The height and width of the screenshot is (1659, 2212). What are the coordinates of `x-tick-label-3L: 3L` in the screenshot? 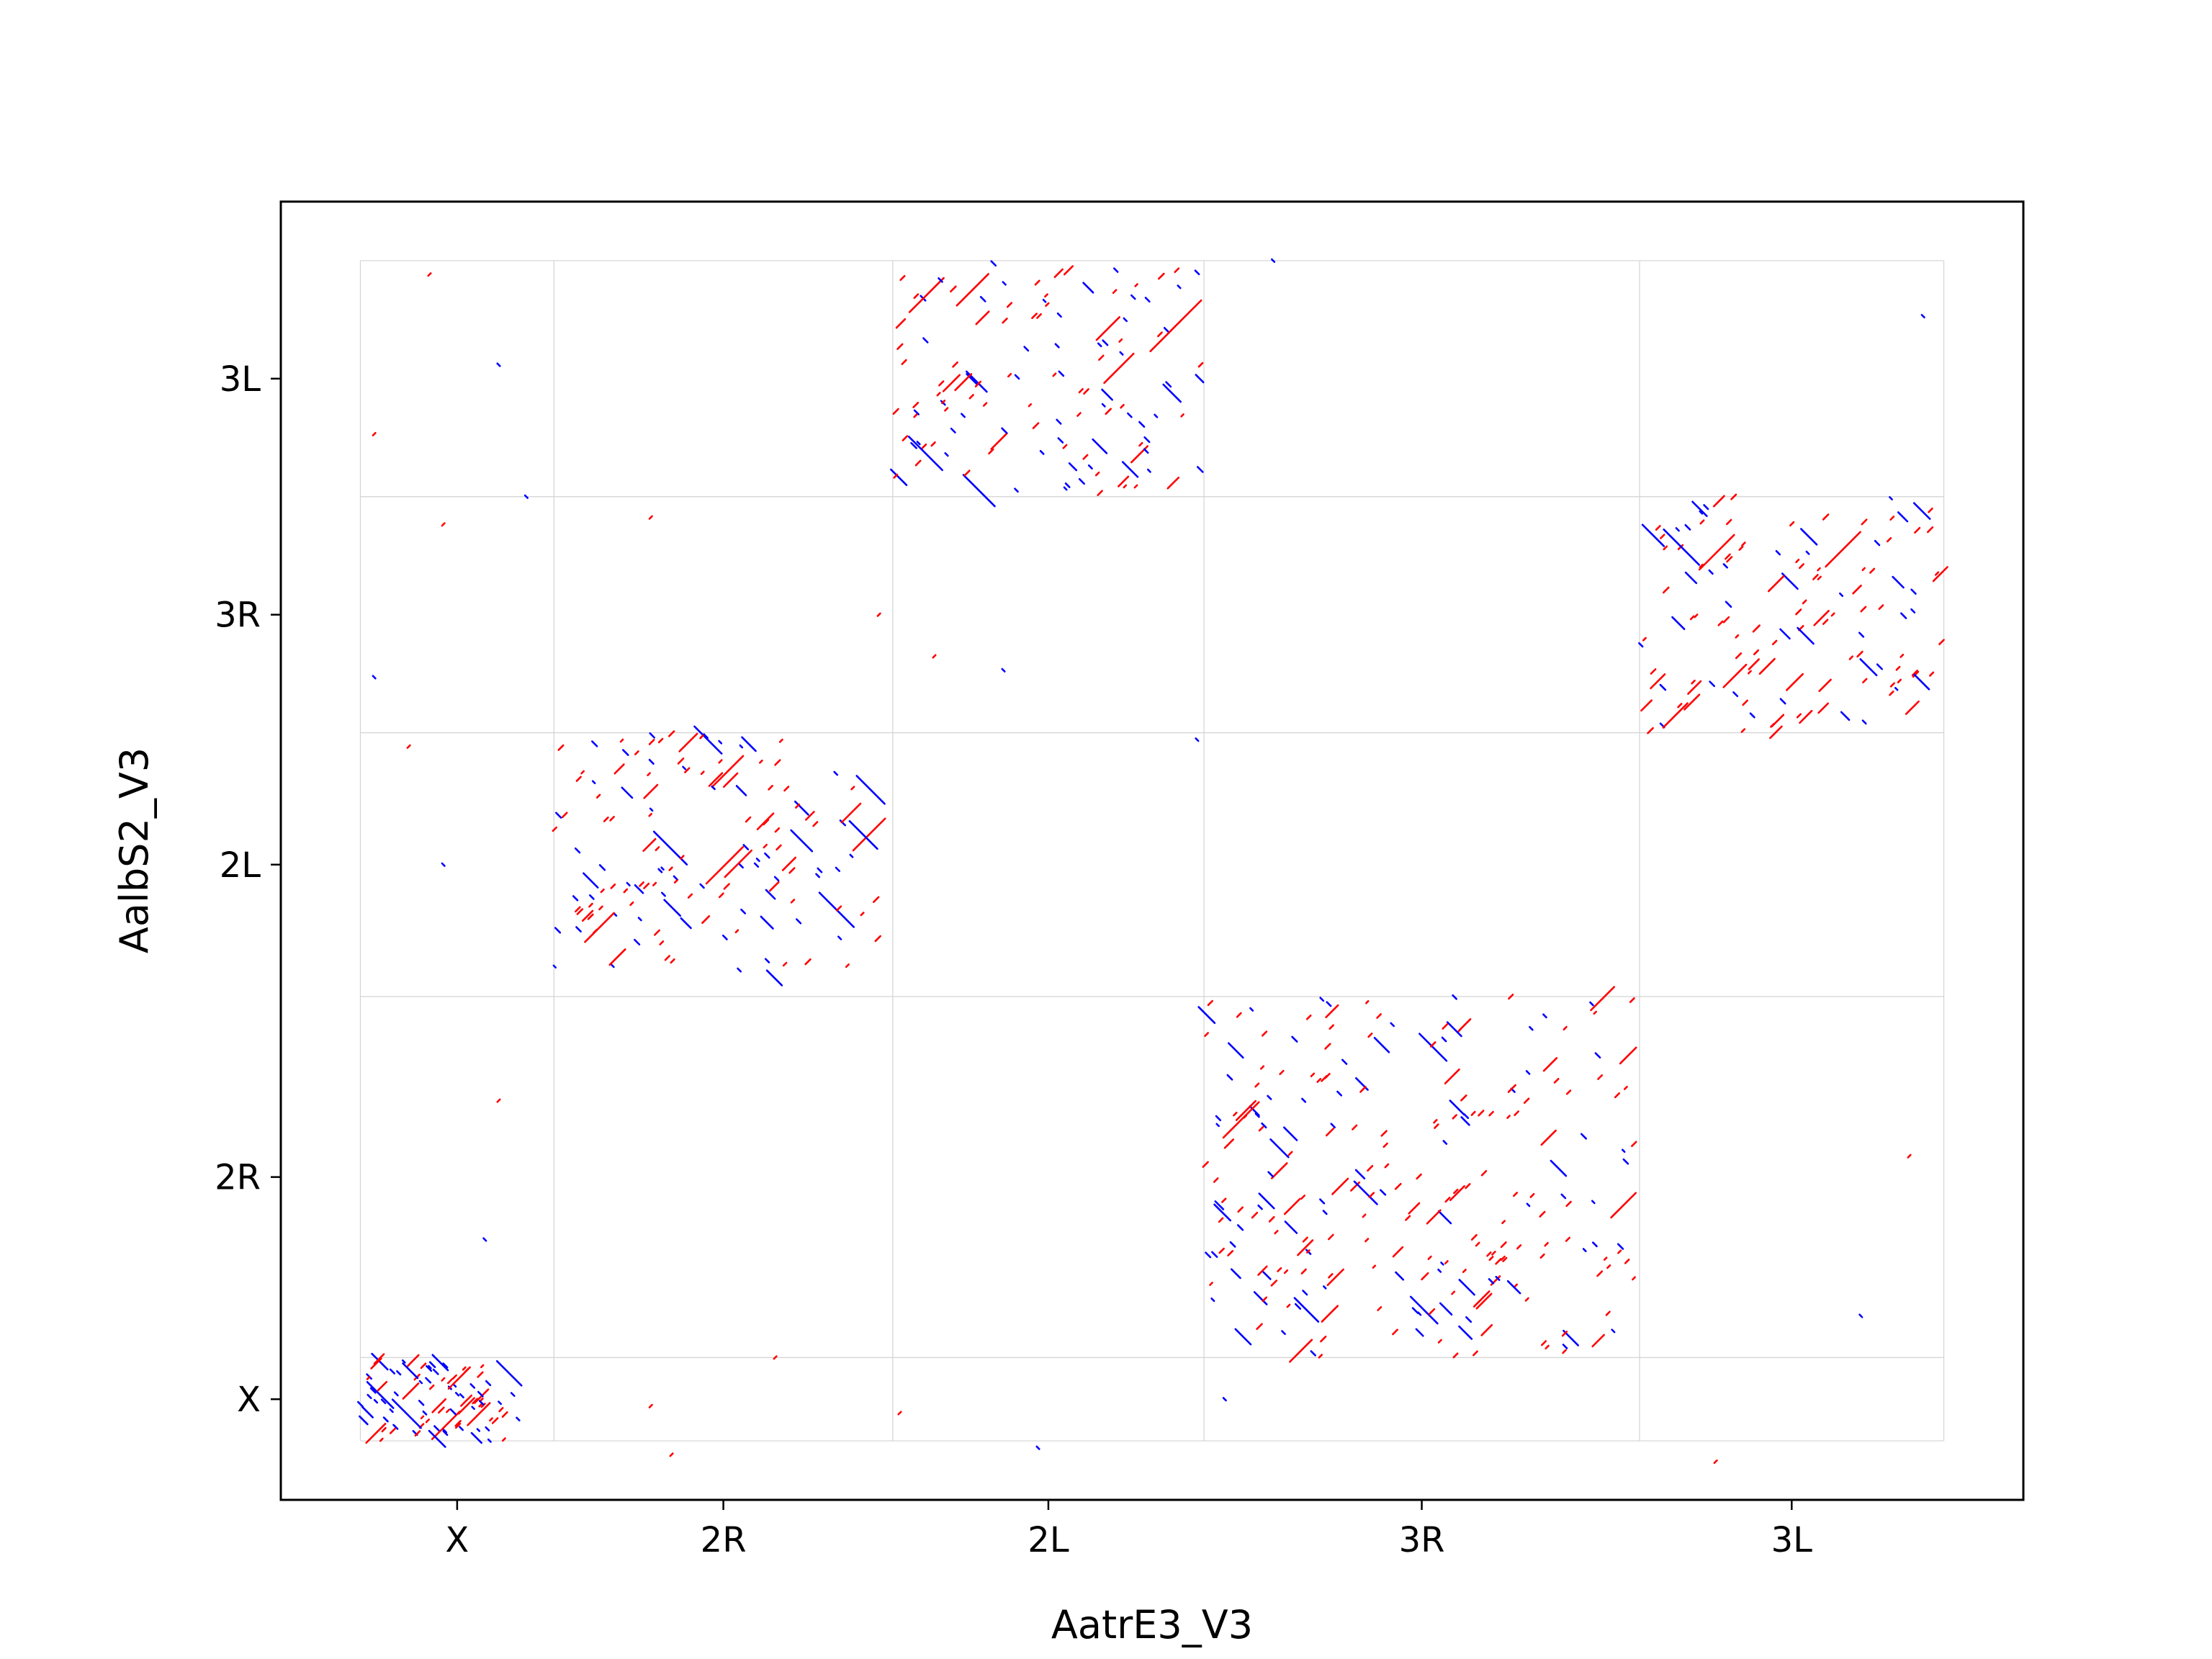 It's located at (1792, 1540).